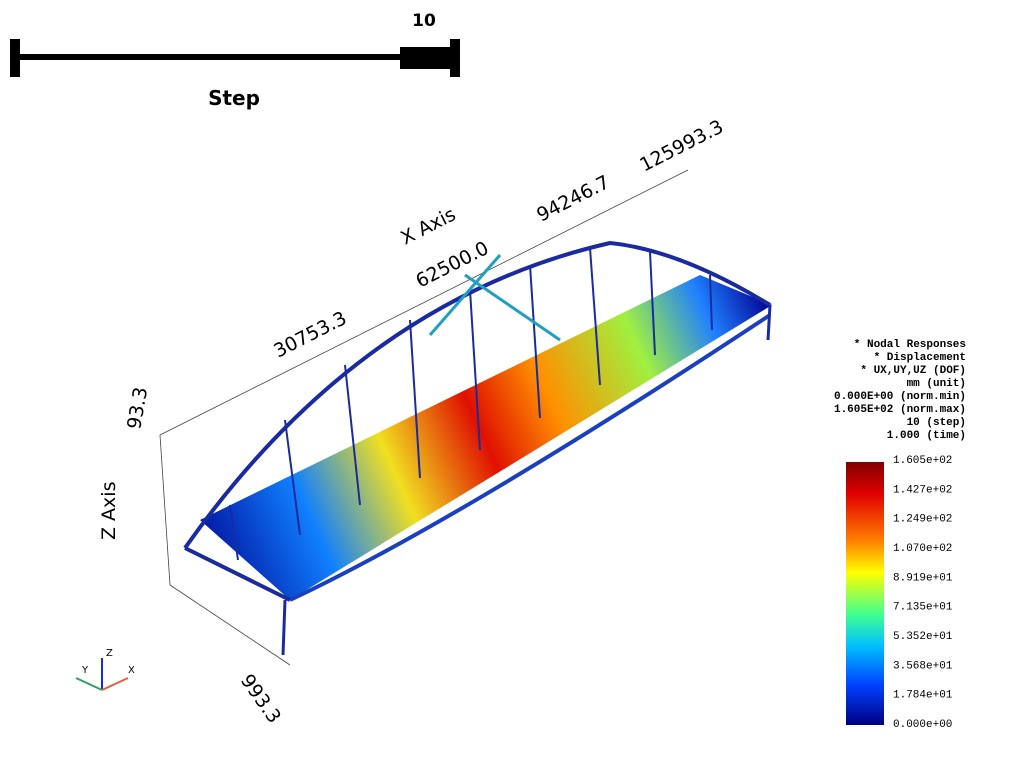  What do you see at coordinates (922, 520) in the screenshot?
I see `colorbar-tick-label: 1.249e+02` at bounding box center [922, 520].